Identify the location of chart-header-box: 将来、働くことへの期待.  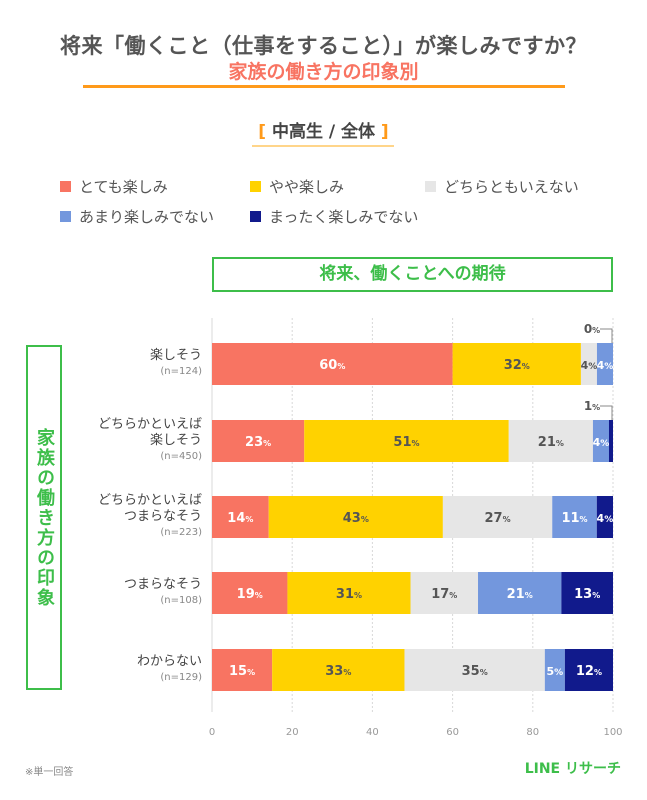
(412, 274).